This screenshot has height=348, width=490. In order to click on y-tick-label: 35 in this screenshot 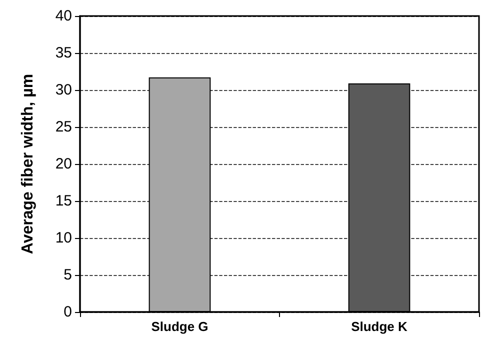, I will do `click(63, 53)`.